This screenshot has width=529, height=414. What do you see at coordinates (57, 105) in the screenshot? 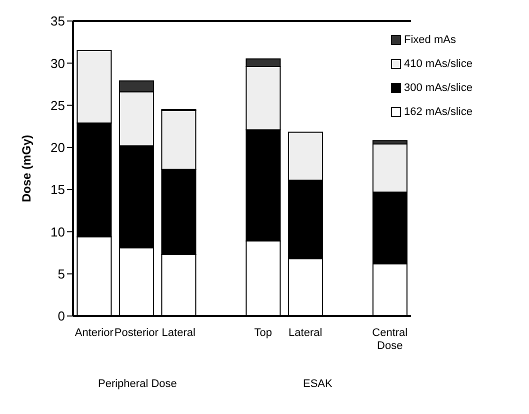
I see `y-tick-label: 25` at bounding box center [57, 105].